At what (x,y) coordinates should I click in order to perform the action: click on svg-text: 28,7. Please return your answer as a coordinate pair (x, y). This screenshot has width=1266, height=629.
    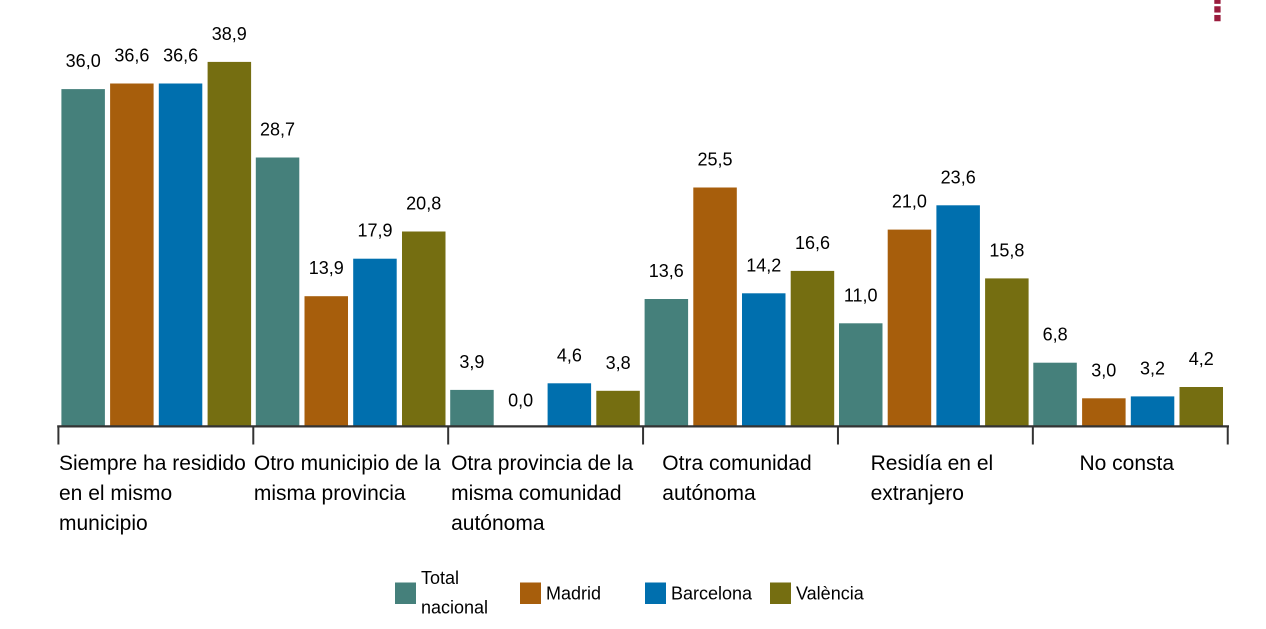
    Looking at the image, I should click on (277, 130).